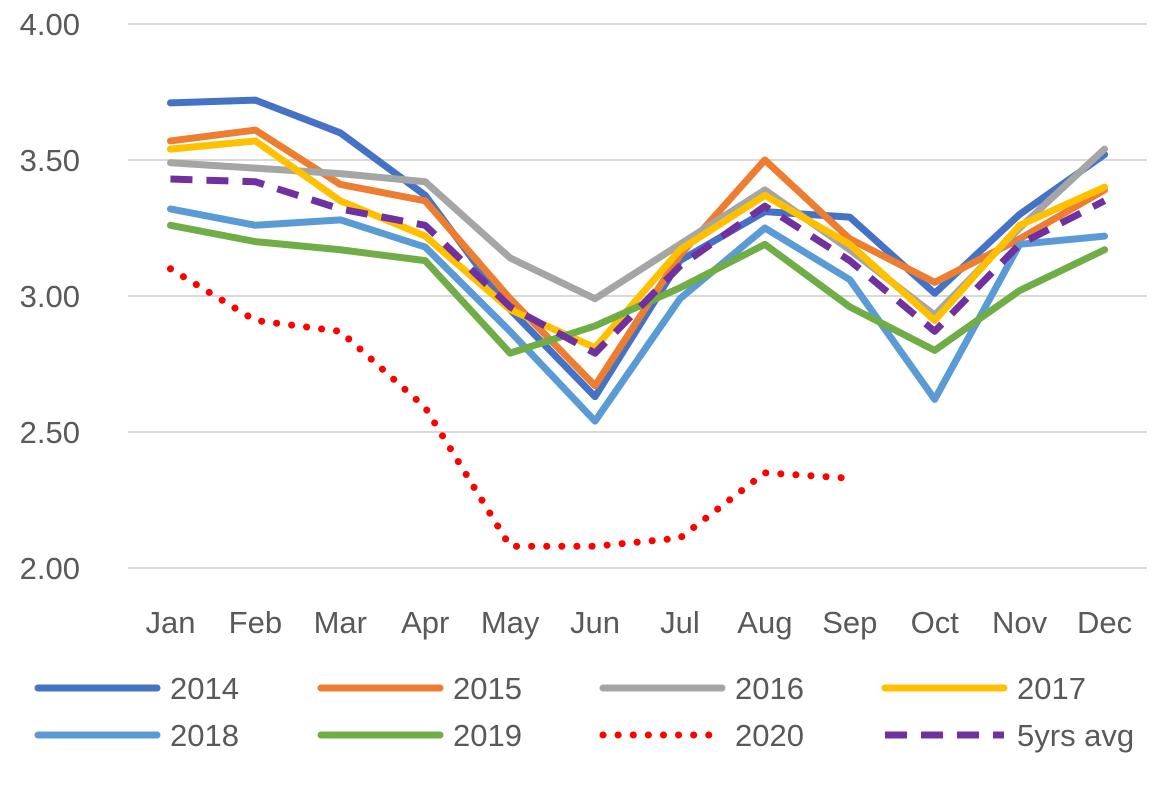  I want to click on y-tick-label: 3.00, so click(50, 296).